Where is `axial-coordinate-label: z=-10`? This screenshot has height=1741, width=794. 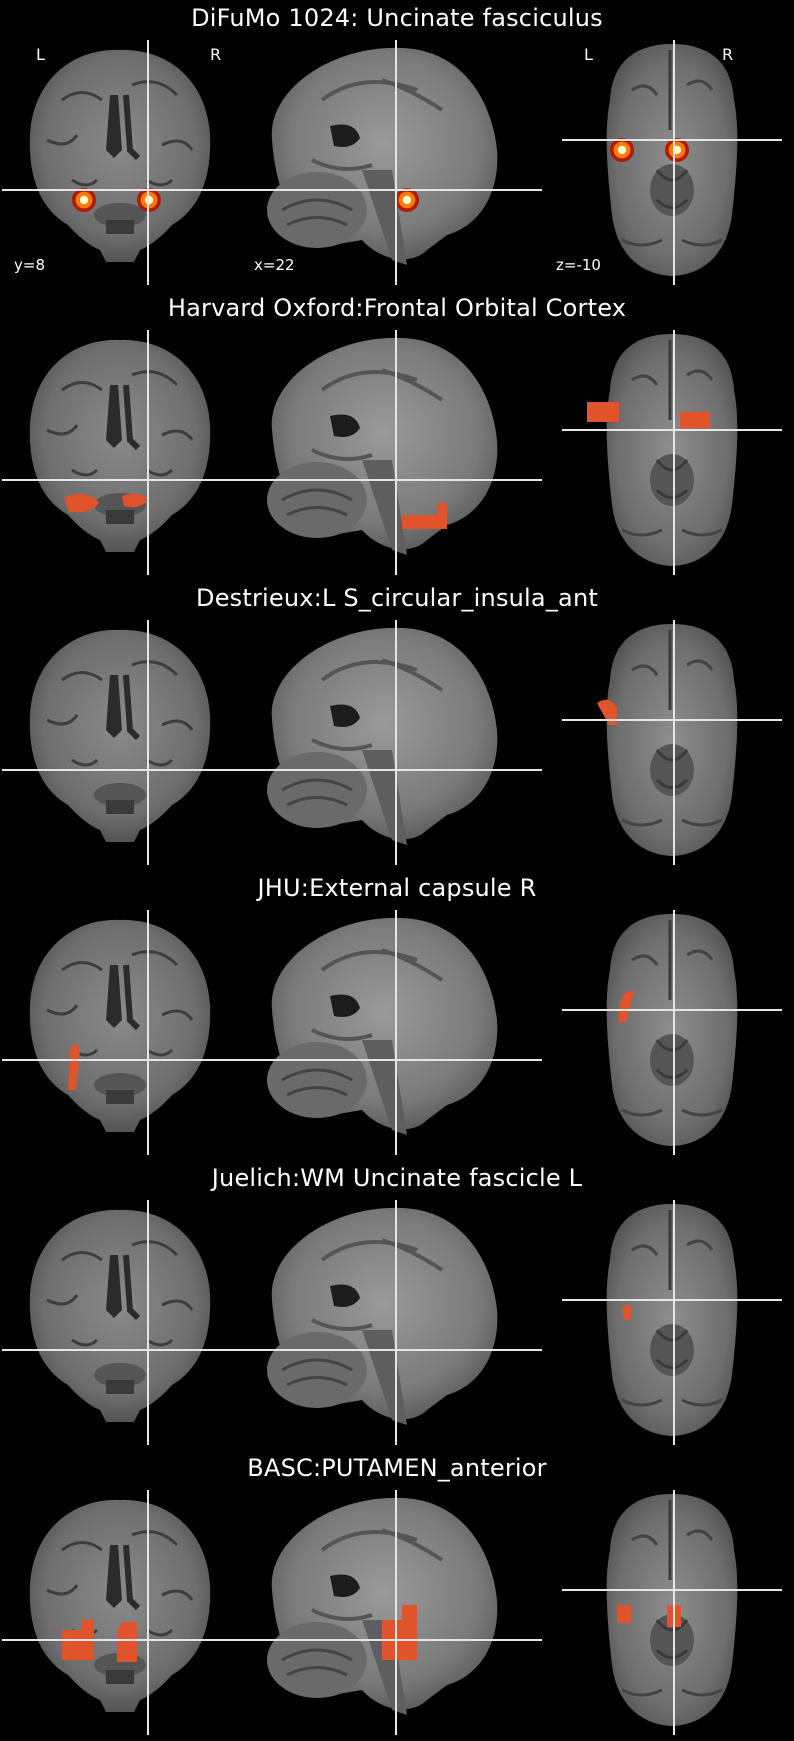
axial-coordinate-label: z=-10 is located at coordinates (578, 265).